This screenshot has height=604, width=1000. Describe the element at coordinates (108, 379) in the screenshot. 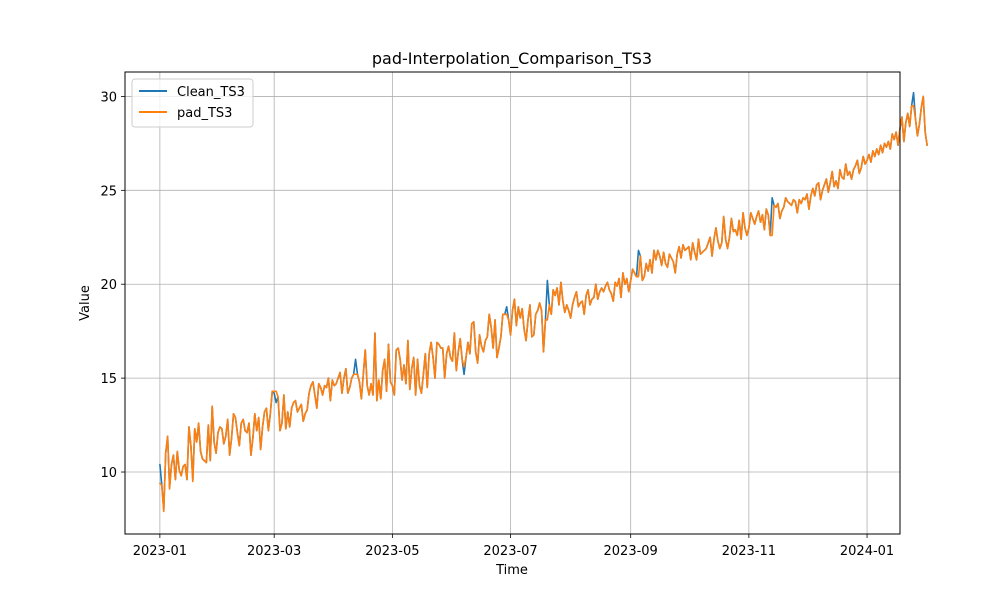

I see `y-tick-label: 15` at that location.